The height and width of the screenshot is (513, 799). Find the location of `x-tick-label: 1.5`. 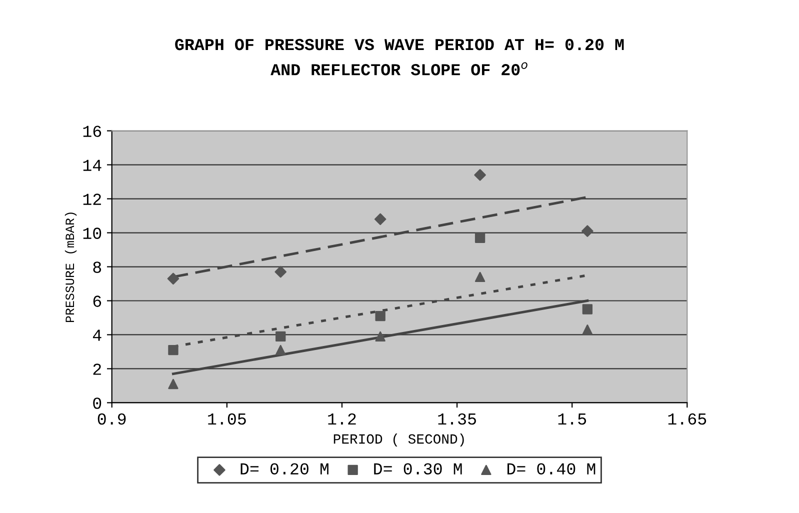

x-tick-label: 1.5 is located at coordinates (572, 419).